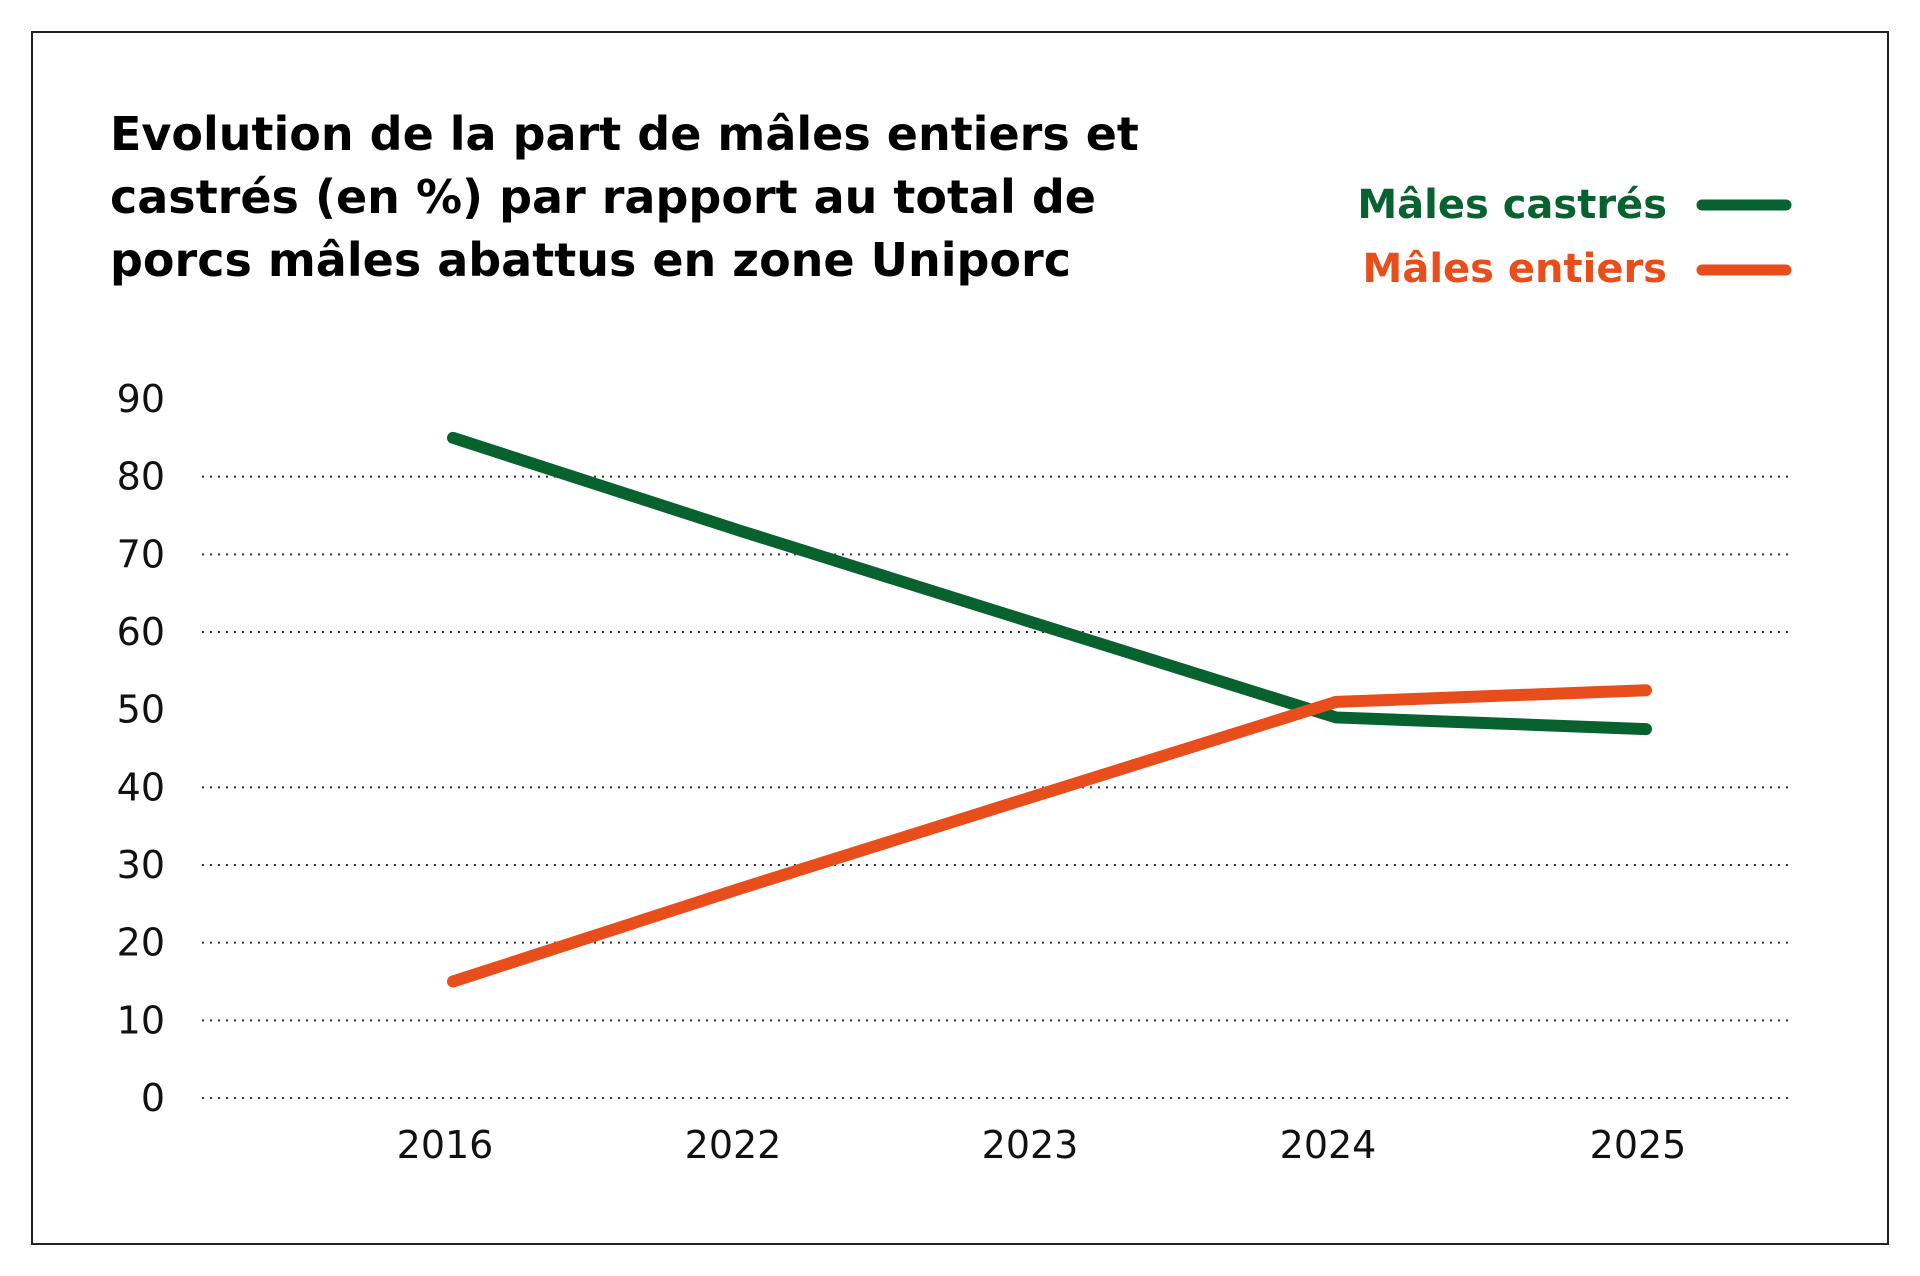 This screenshot has height=1276, width=1920. I want to click on x-tick-label: 2016, so click(445, 1145).